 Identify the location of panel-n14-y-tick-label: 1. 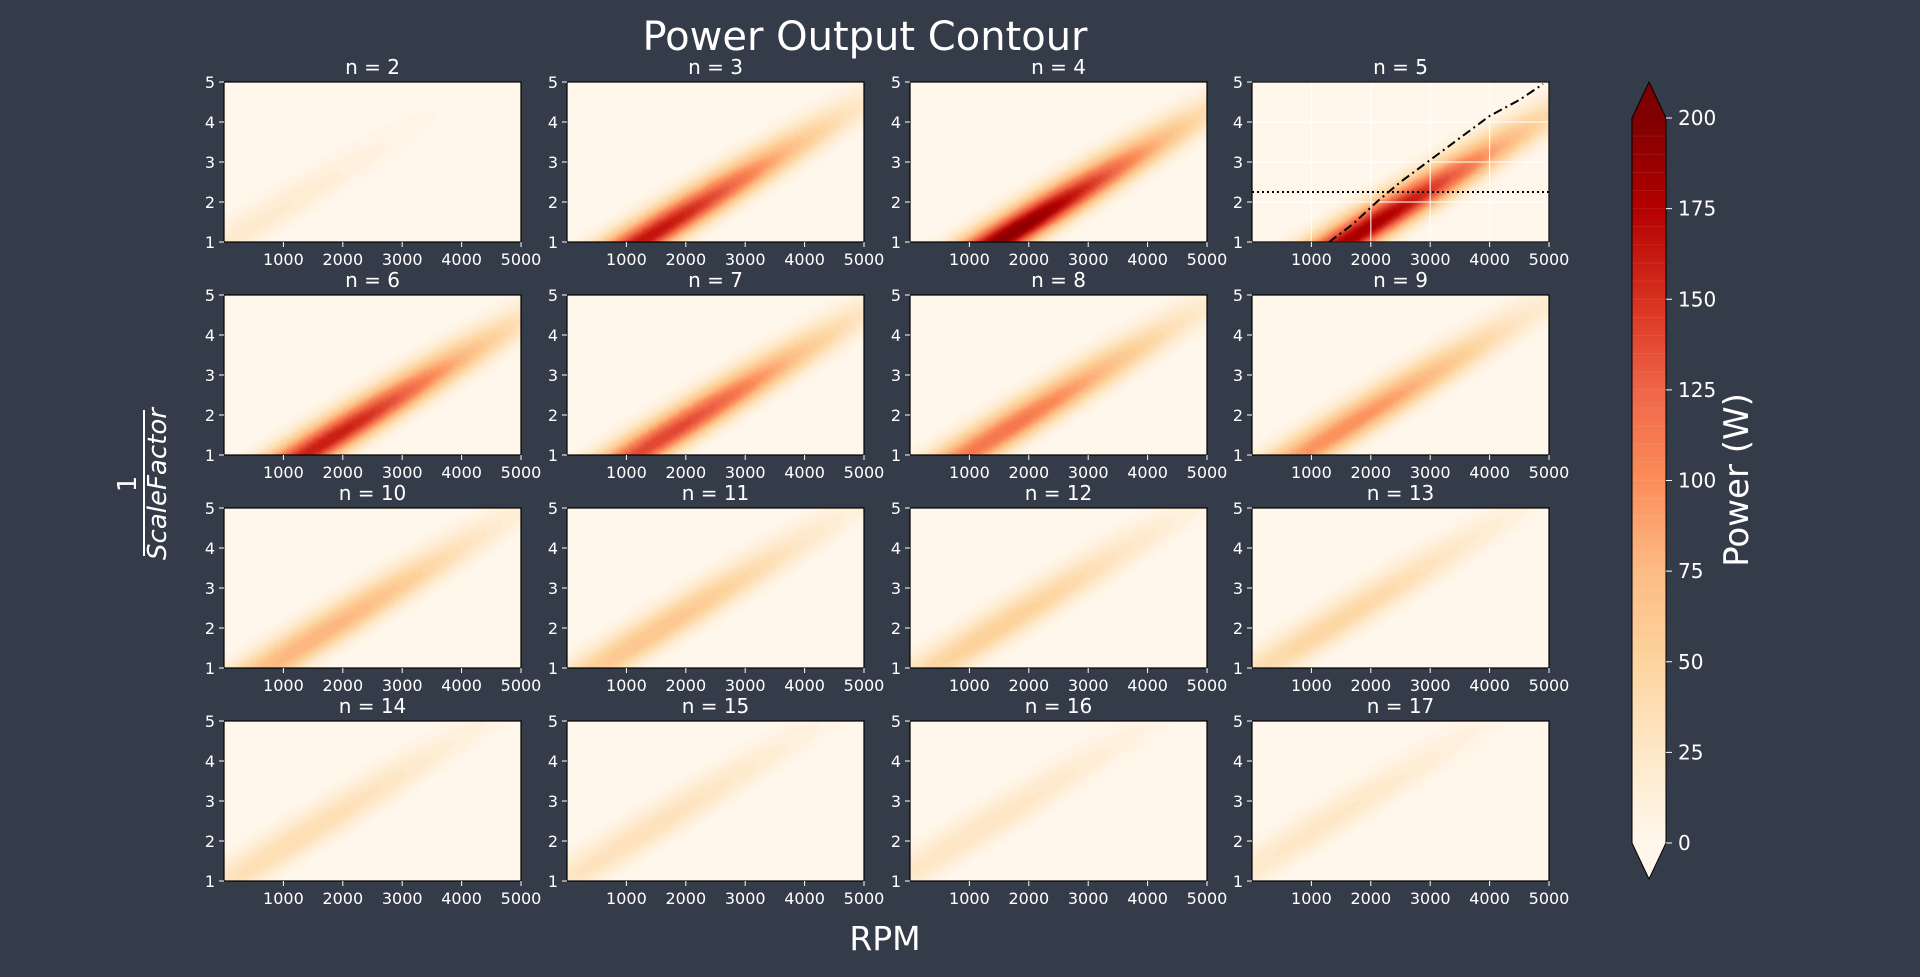
(210, 881).